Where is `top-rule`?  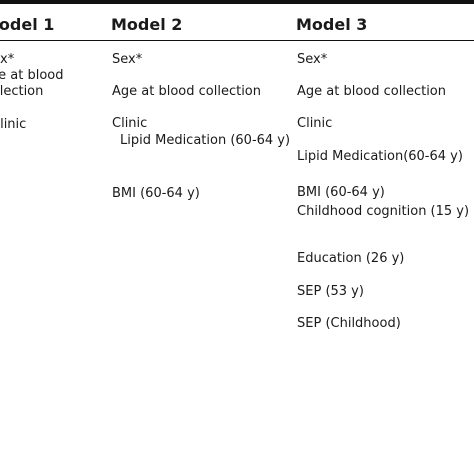 top-rule is located at coordinates (237, 2).